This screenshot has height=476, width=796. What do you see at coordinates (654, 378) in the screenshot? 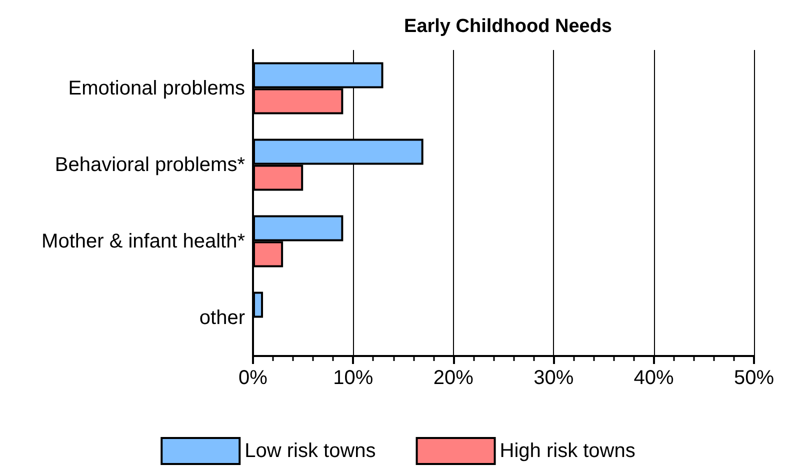
I see `x-tick-label: 40%` at bounding box center [654, 378].